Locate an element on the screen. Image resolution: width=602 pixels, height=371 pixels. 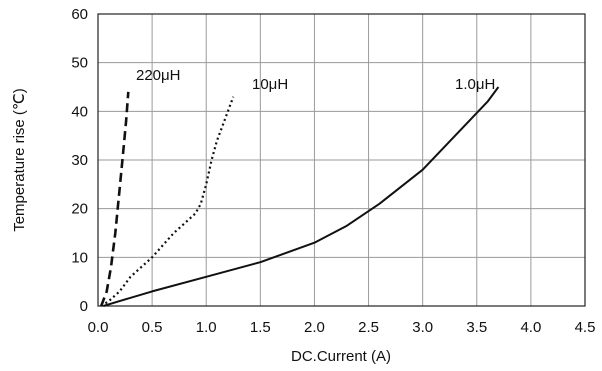
y-tick-label-4: 40 is located at coordinates (79, 111).